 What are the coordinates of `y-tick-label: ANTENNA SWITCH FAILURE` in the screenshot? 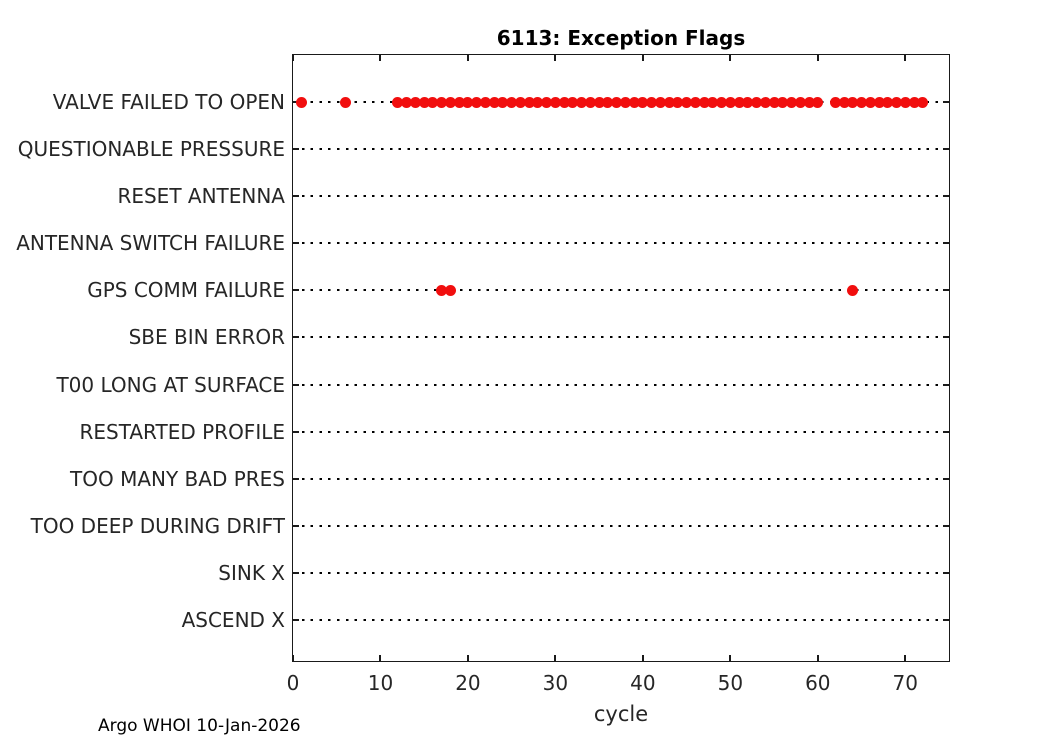 It's located at (150, 243).